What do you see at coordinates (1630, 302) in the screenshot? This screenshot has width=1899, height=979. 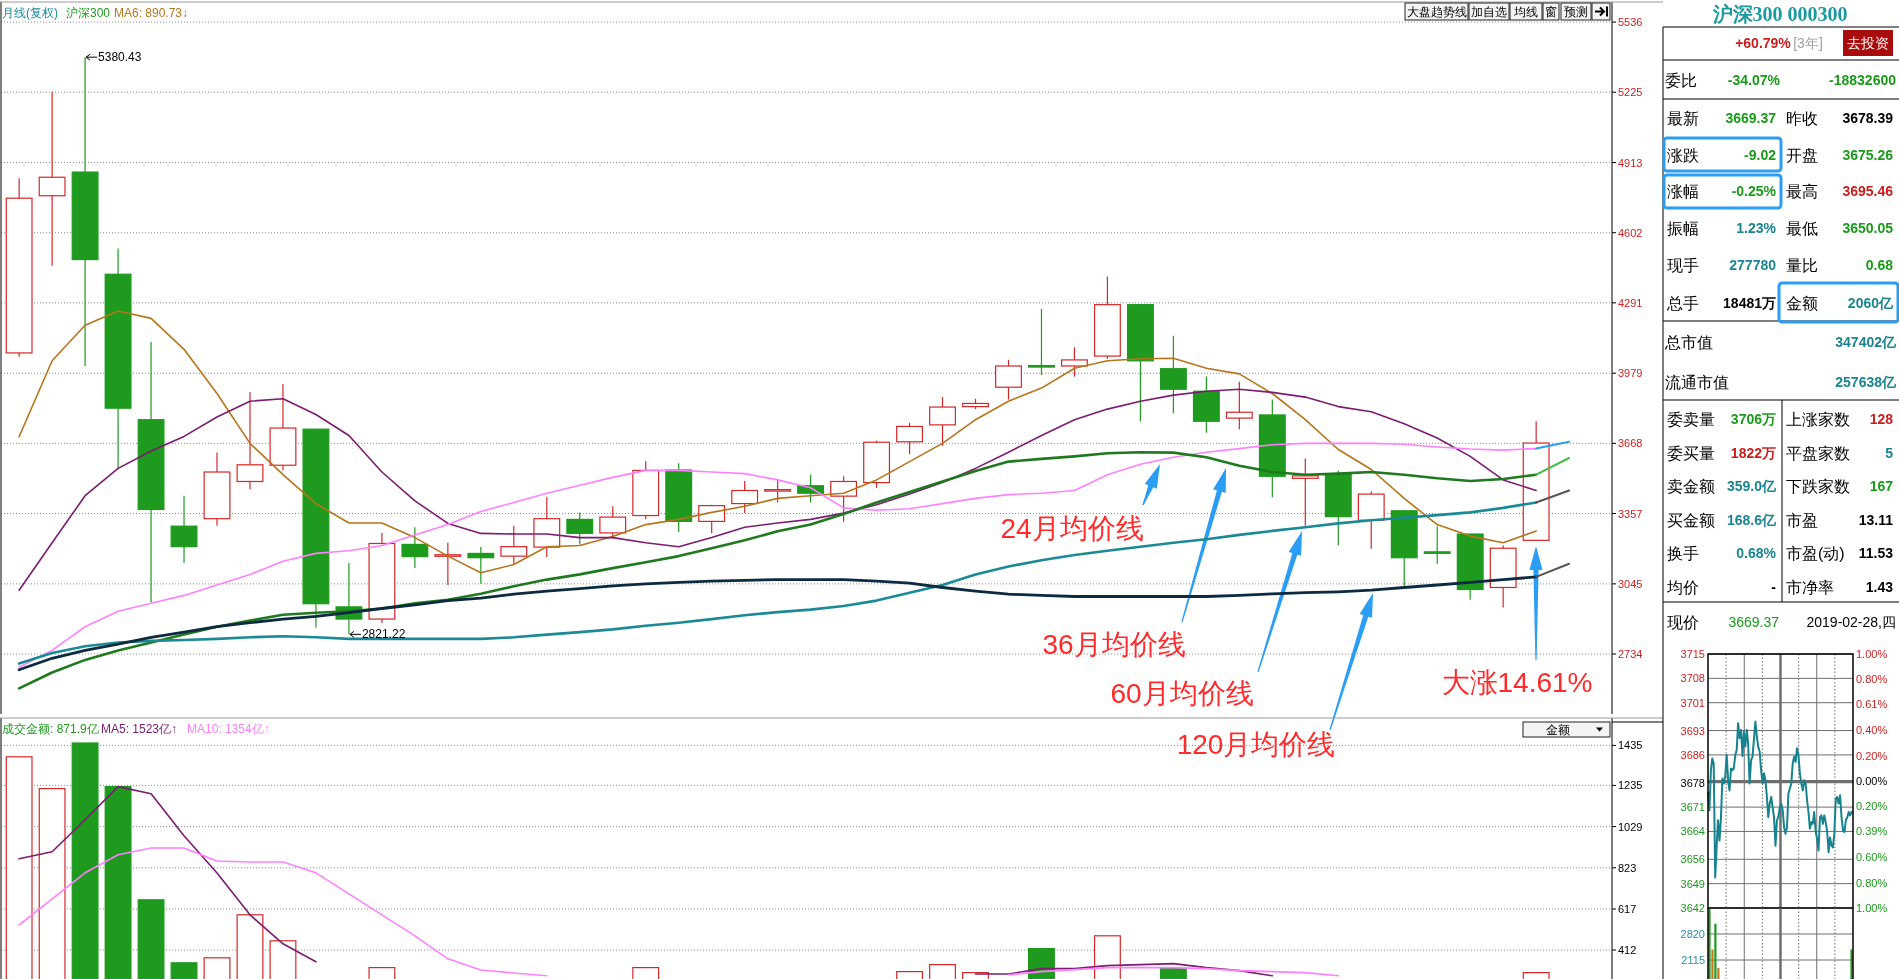 I see `y-tick-label: 4291` at bounding box center [1630, 302].